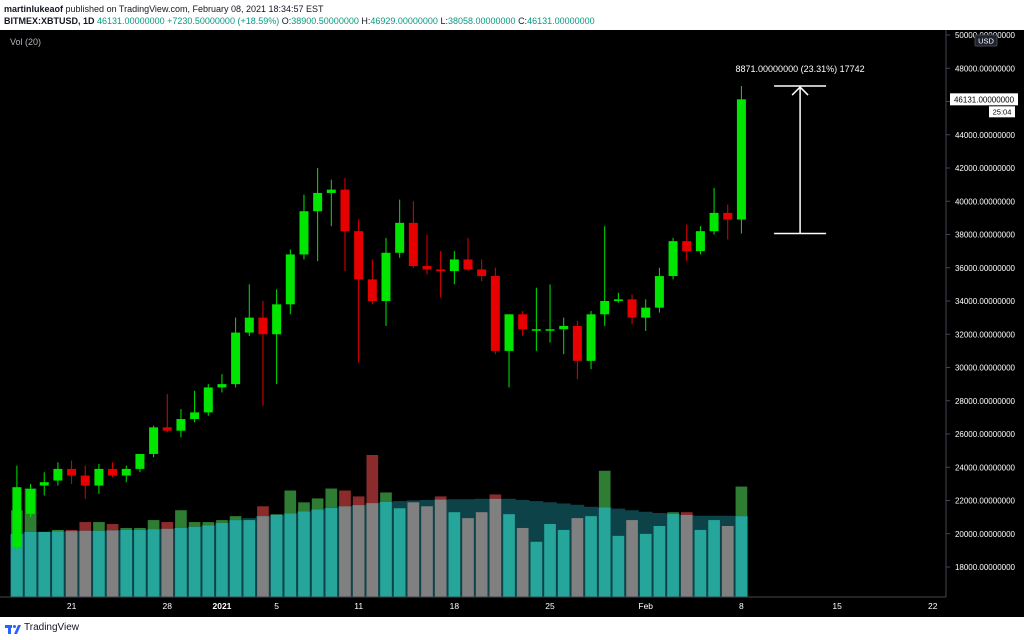 The image size is (1024, 640). Describe the element at coordinates (985, 201) in the screenshot. I see `y-tick-label: 40000.00000000` at that location.